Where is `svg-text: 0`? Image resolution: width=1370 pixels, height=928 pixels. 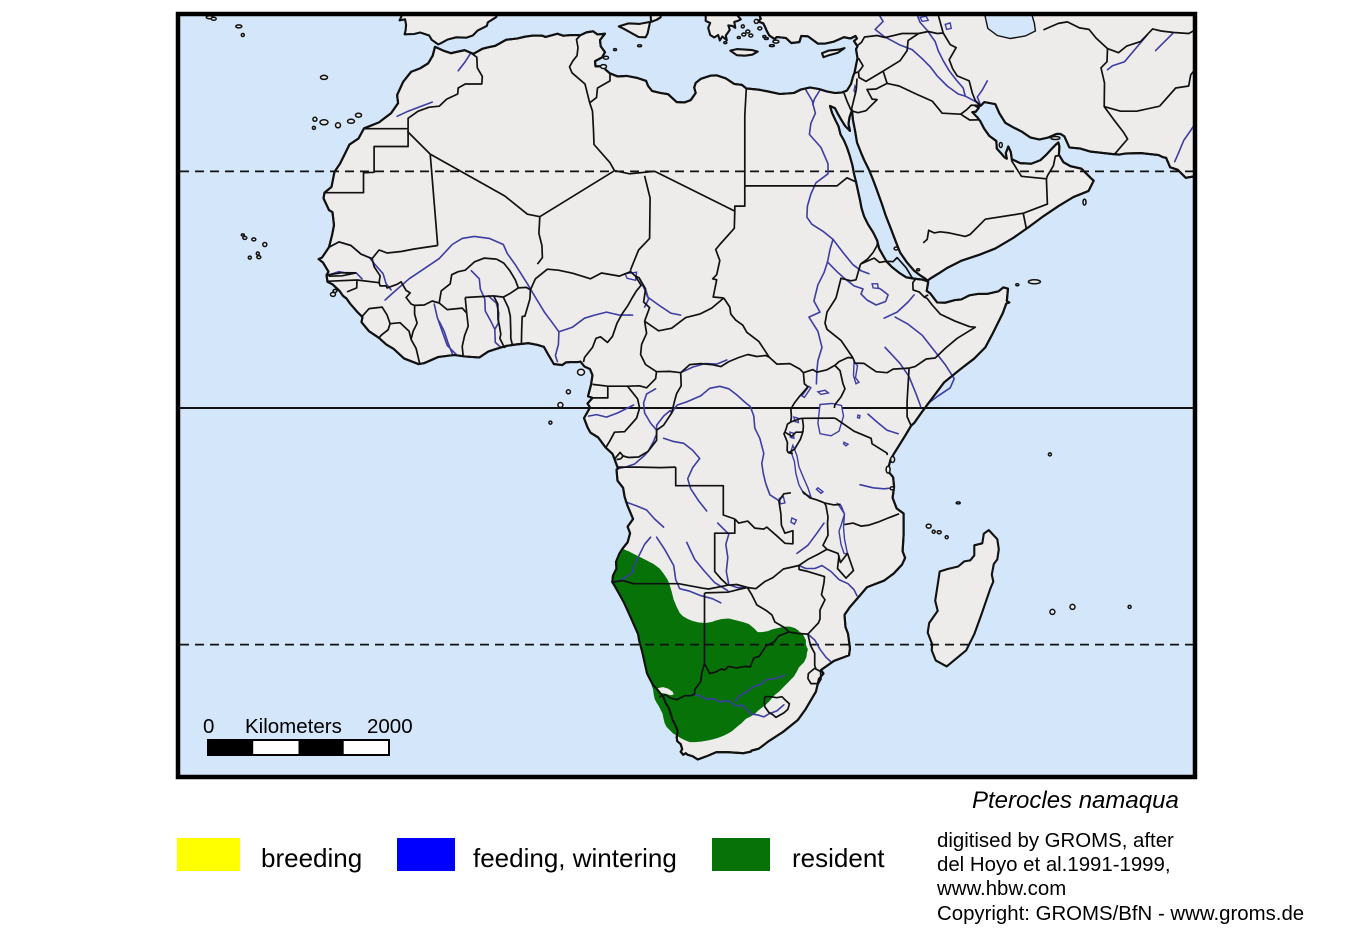 svg-text: 0 is located at coordinates (208, 726).